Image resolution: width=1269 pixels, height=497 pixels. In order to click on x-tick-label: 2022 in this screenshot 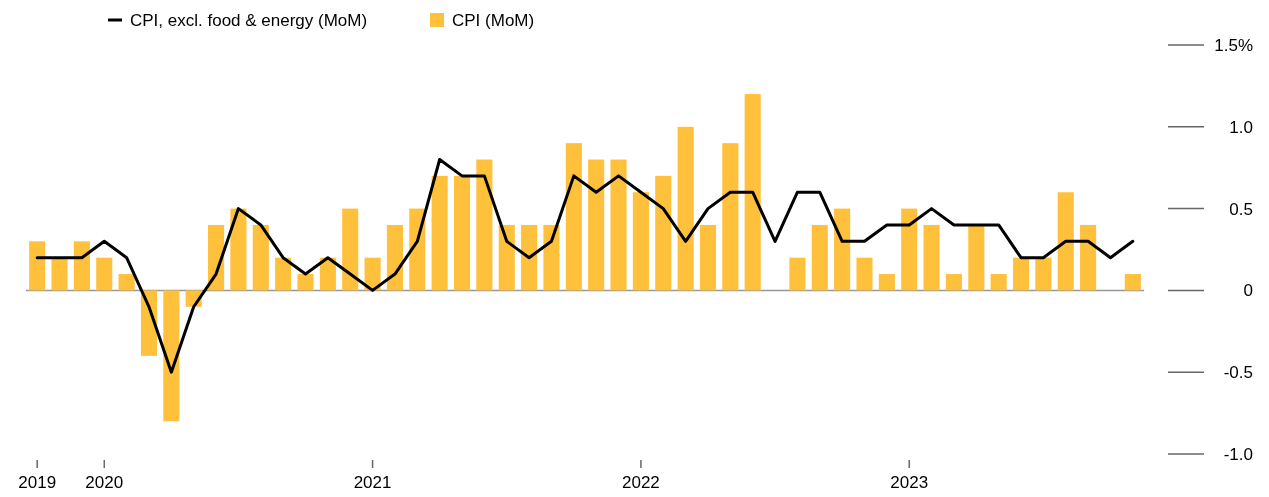, I will do `click(640, 482)`.